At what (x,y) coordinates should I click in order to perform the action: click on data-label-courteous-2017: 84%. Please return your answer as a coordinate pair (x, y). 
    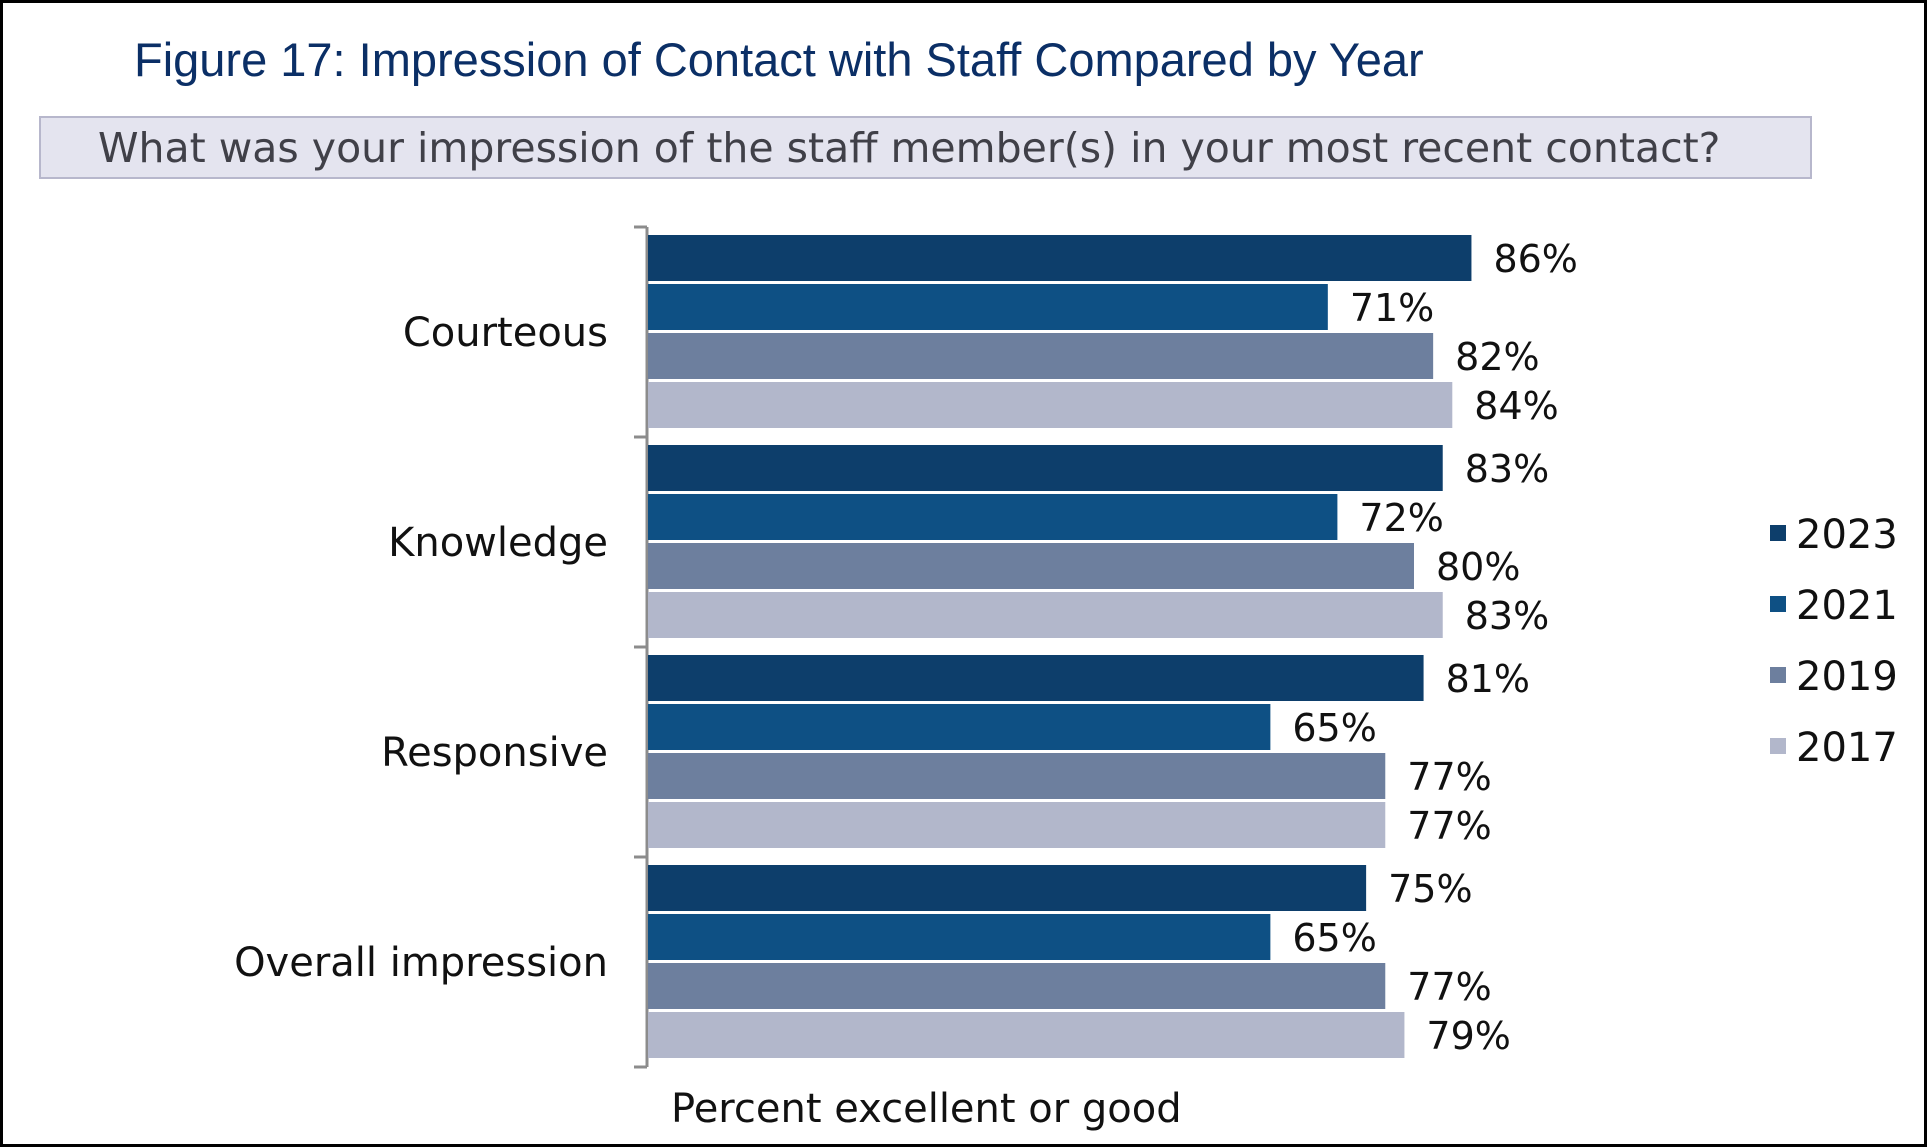
    Looking at the image, I should click on (1516, 406).